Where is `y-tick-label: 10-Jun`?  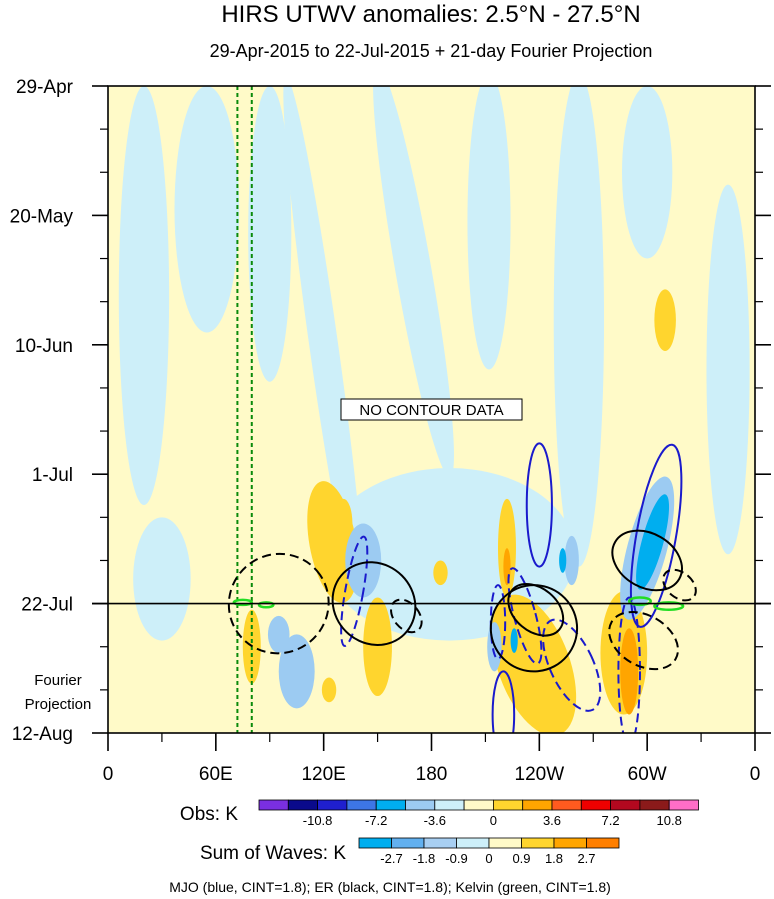 y-tick-label: 10-Jun is located at coordinates (44, 346).